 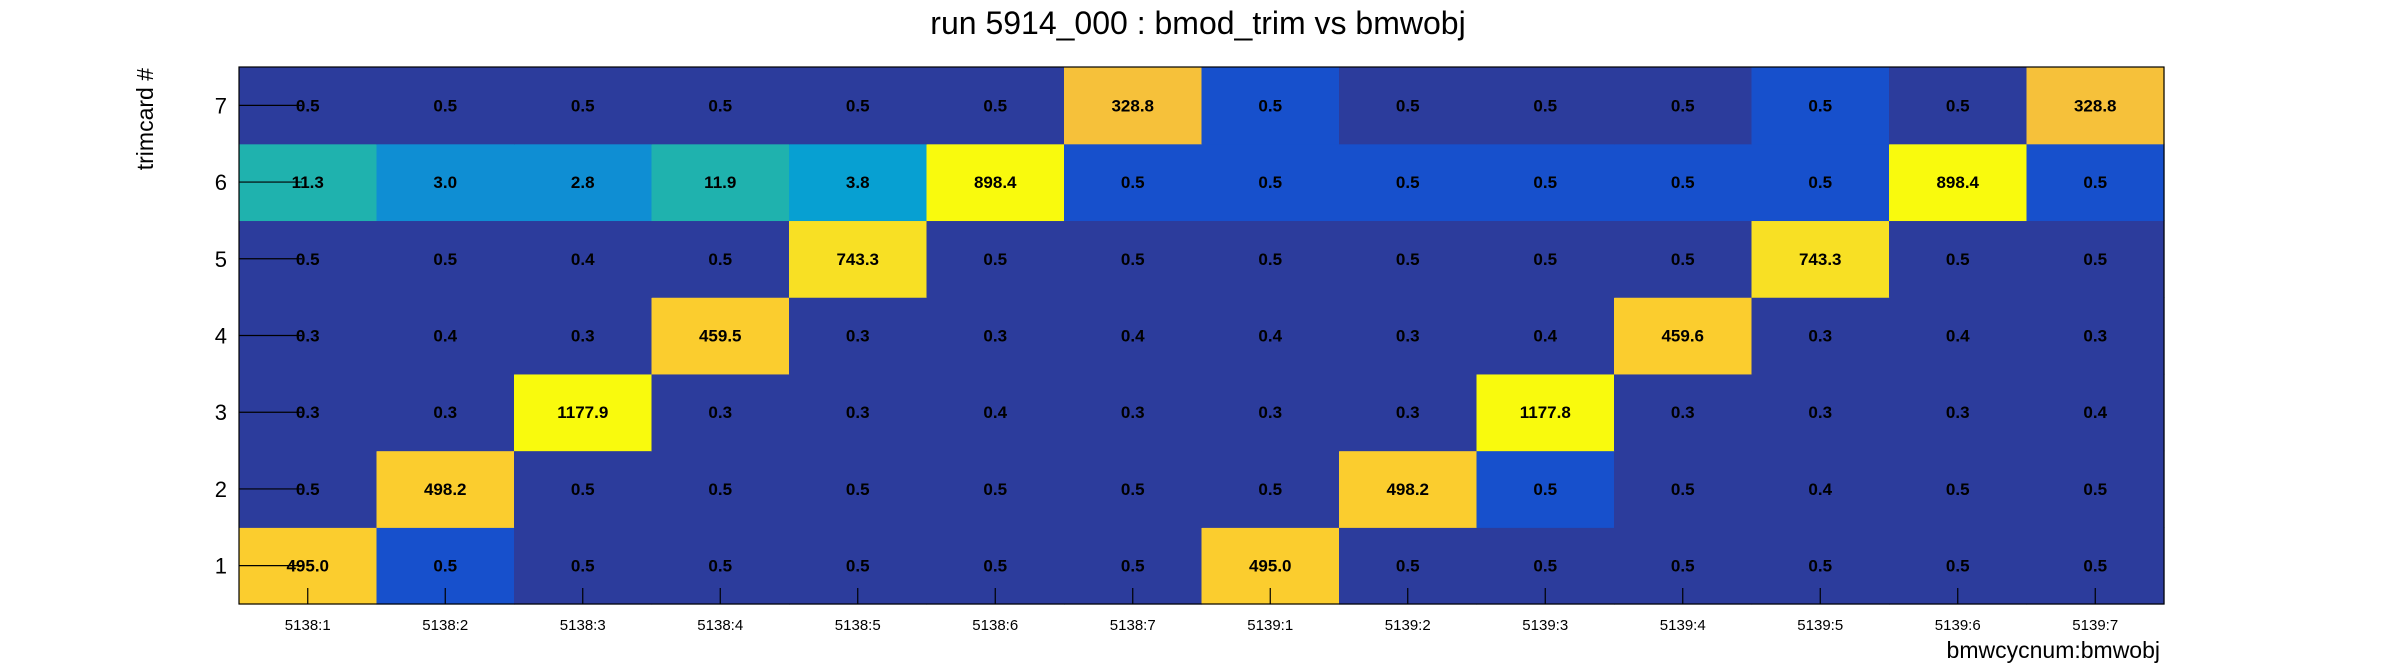 What do you see at coordinates (445, 489) in the screenshot?
I see `cell-value-label: 498.2` at bounding box center [445, 489].